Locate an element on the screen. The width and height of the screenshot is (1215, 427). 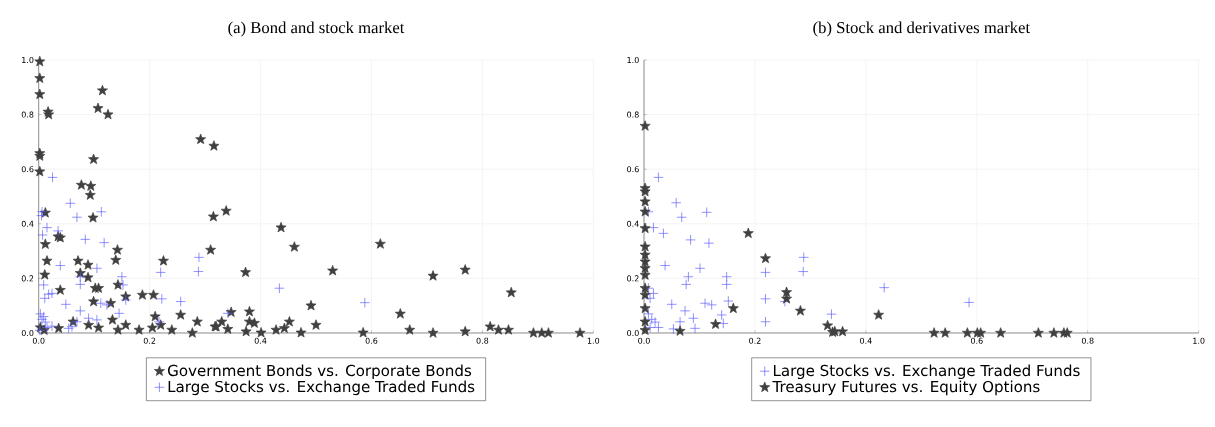
legend-label: Treasury Futures vs. Equity Options is located at coordinates (906, 388).